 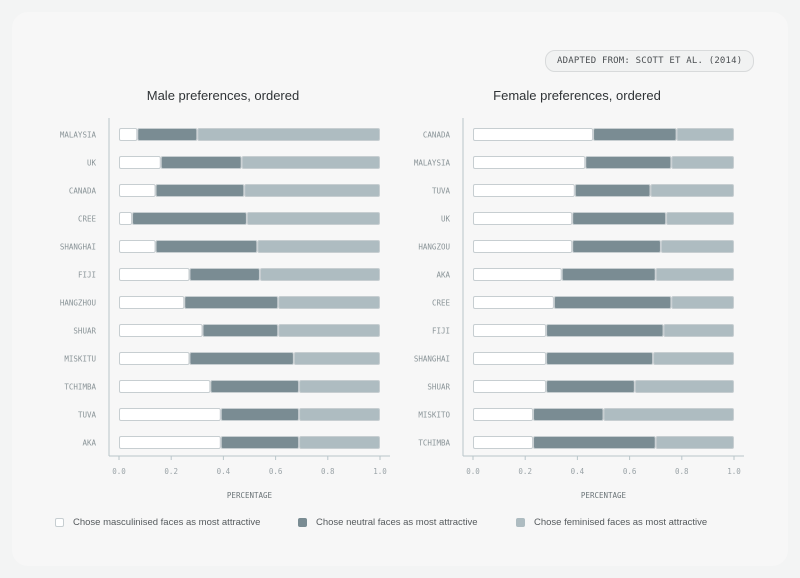 What do you see at coordinates (520, 522) in the screenshot?
I see `legend-swatch-feminised` at bounding box center [520, 522].